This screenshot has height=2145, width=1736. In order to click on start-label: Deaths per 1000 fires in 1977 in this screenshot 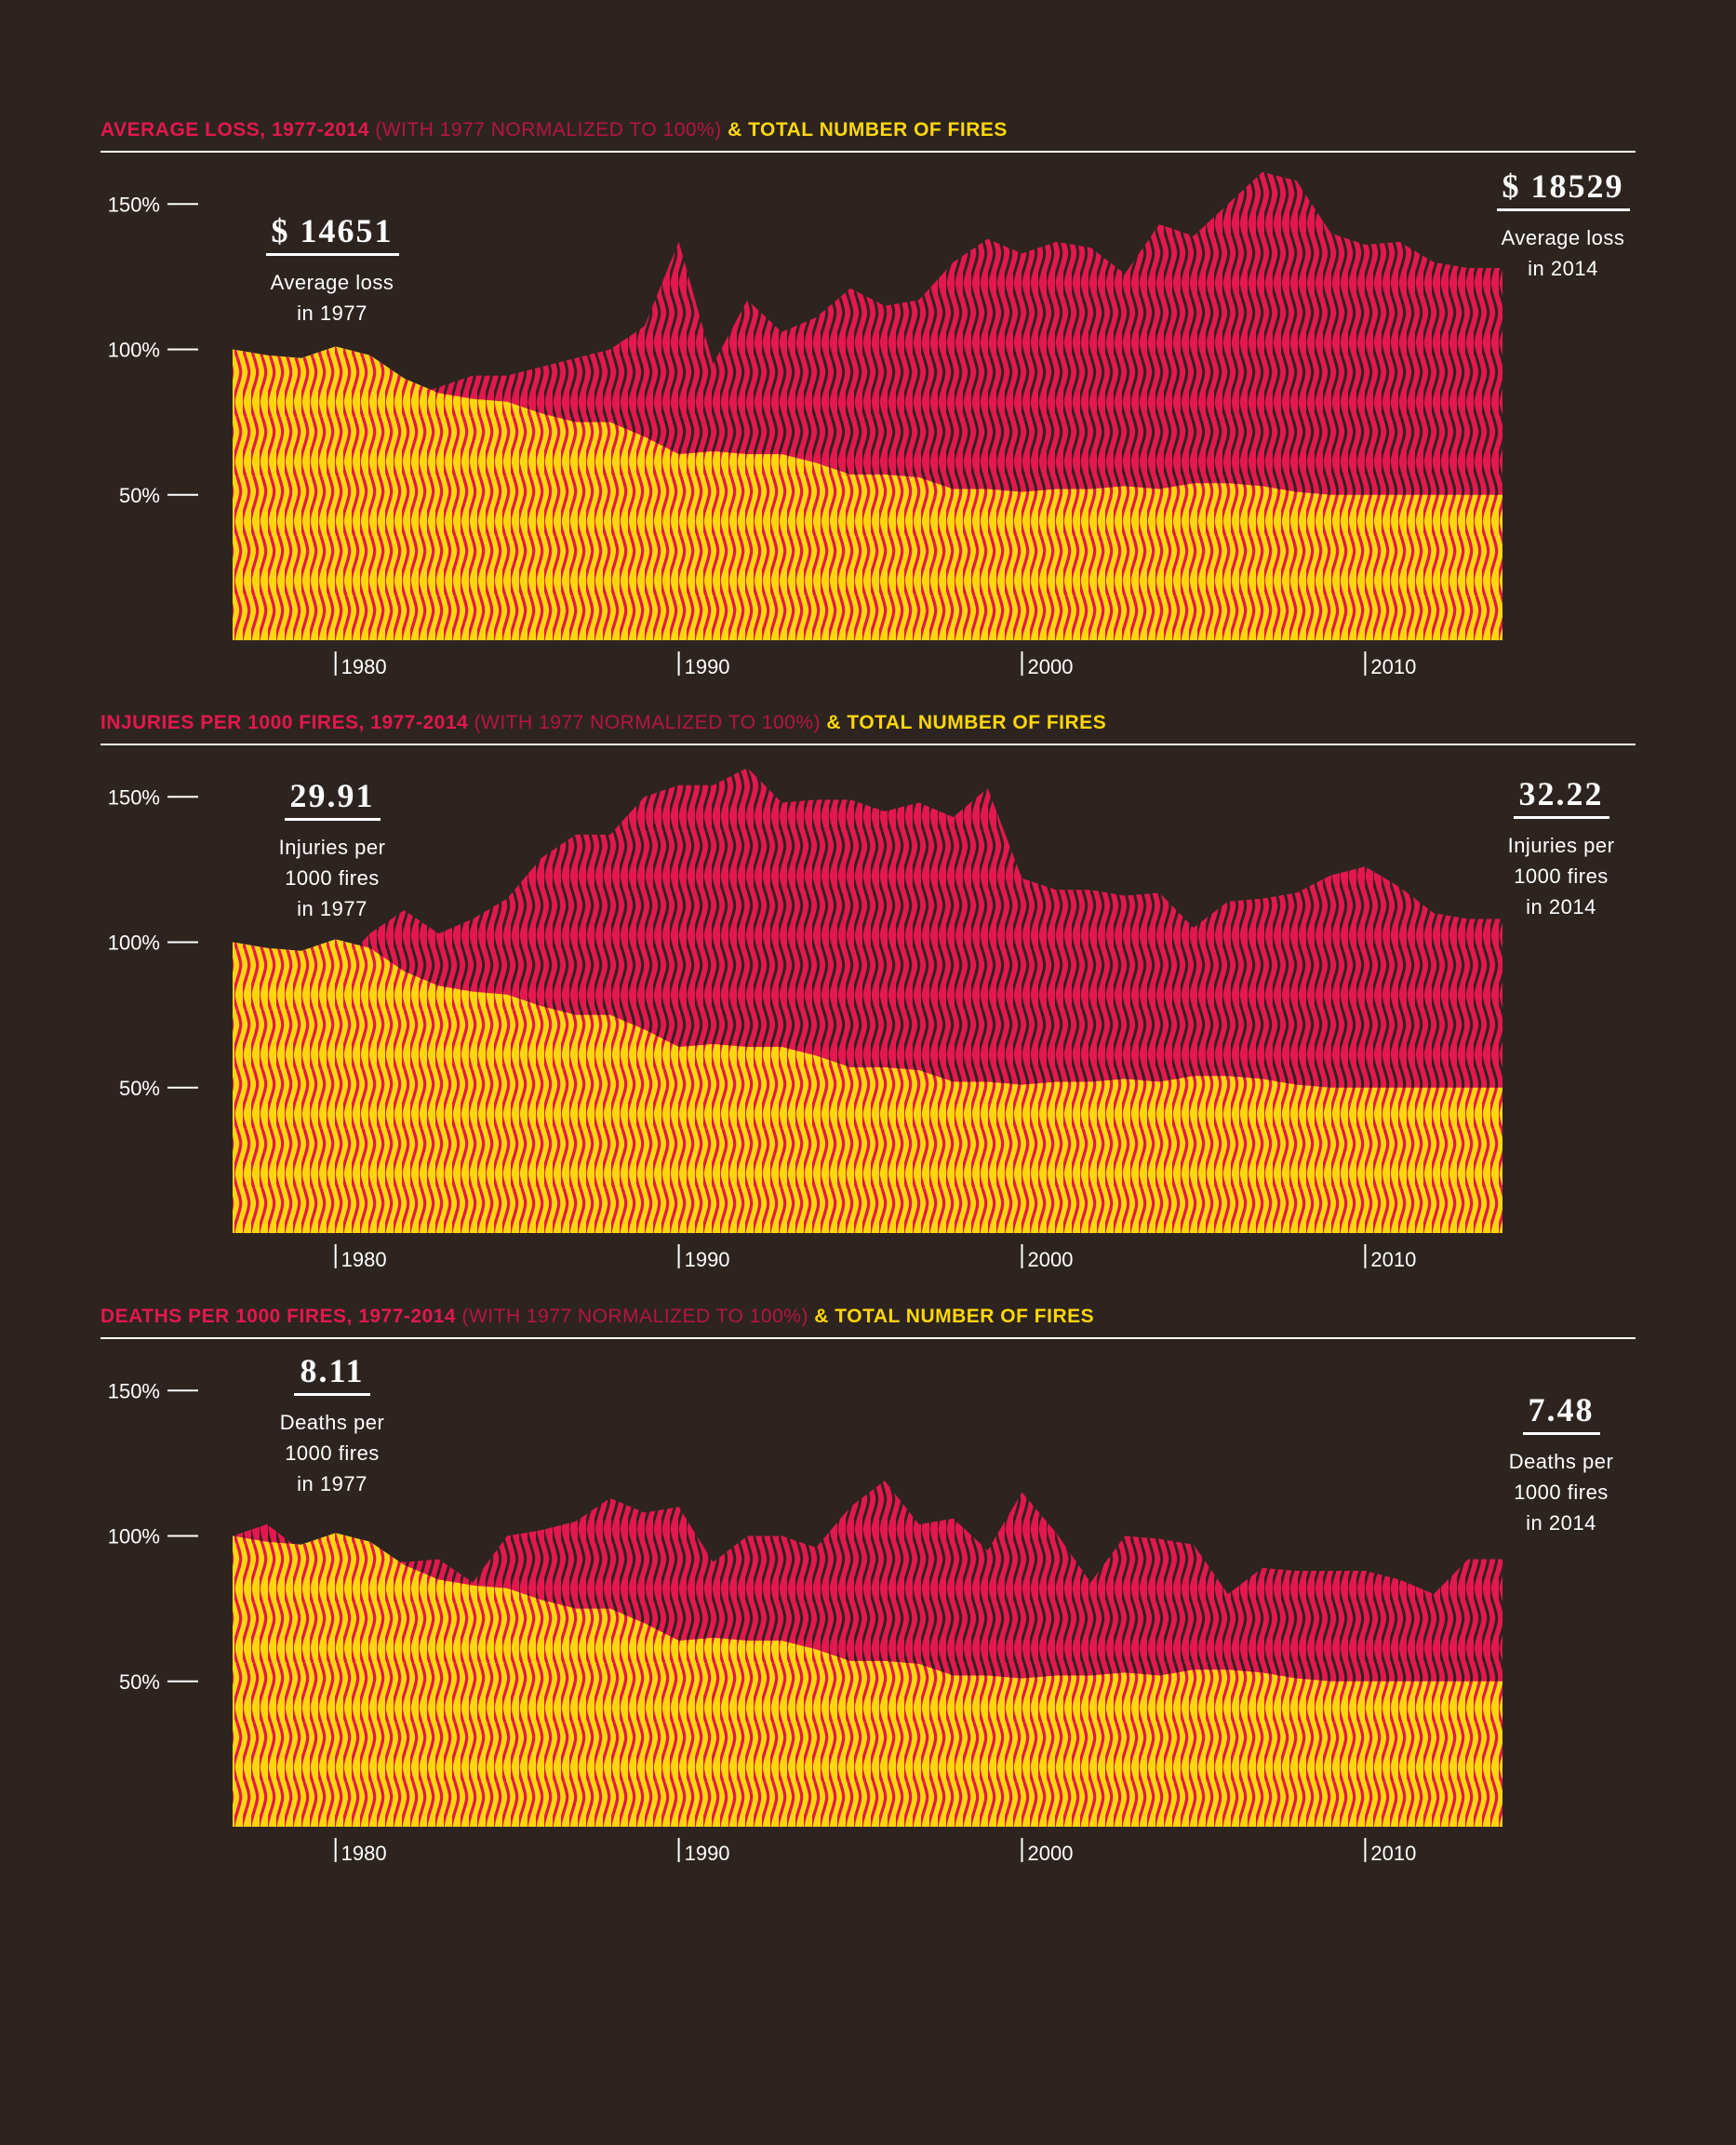, I will do `click(332, 1453)`.